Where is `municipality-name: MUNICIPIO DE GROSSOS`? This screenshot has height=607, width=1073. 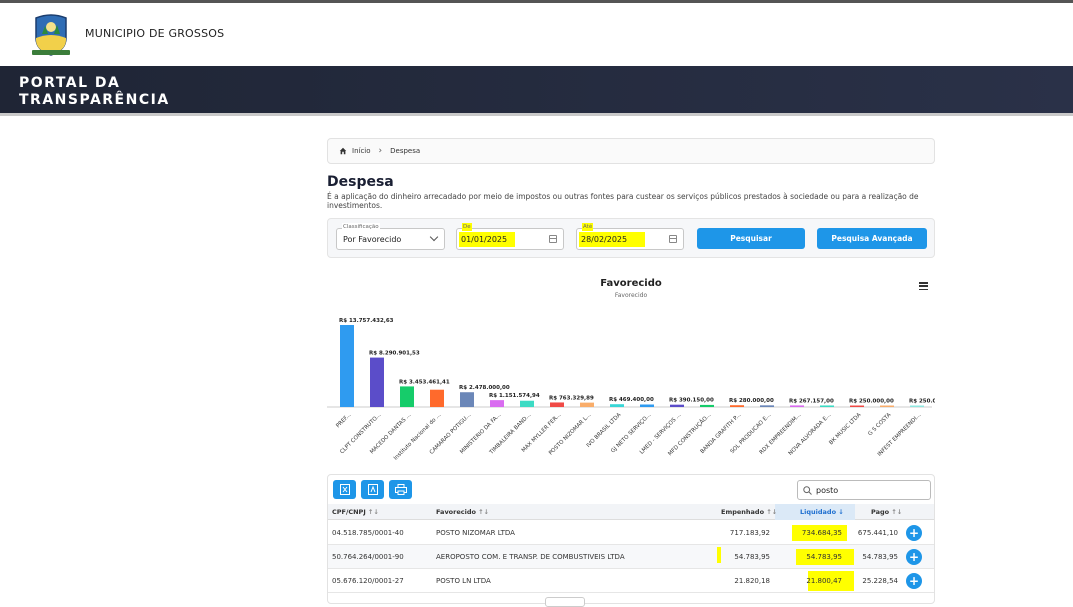
municipality-name: MUNICIPIO DE GROSSOS is located at coordinates (155, 33).